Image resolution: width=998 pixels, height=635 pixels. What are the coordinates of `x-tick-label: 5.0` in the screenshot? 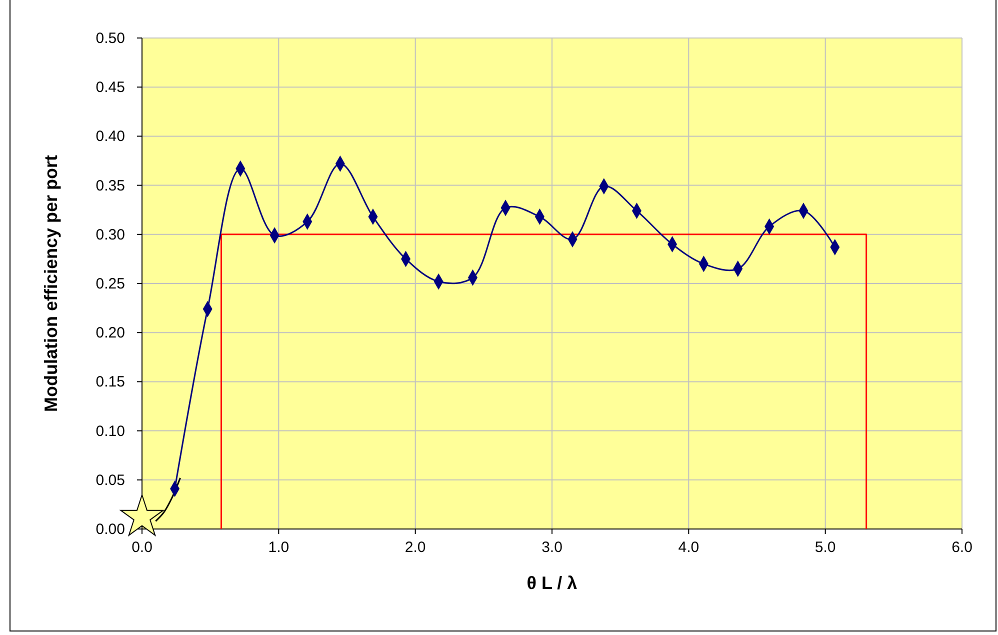 It's located at (825, 547).